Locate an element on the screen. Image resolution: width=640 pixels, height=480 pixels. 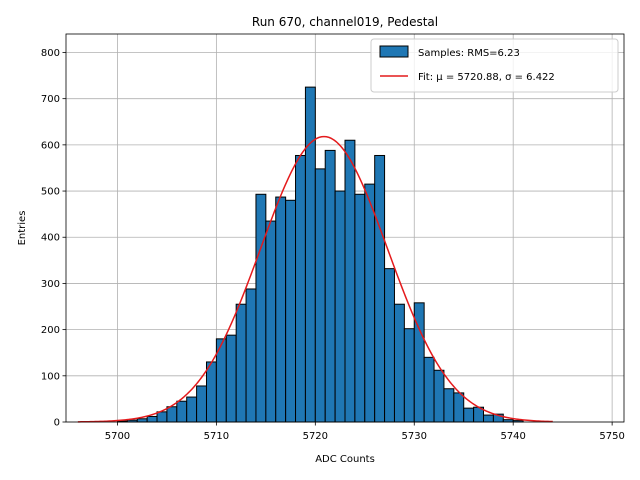
y-tick-label: 0 is located at coordinates (57, 423).